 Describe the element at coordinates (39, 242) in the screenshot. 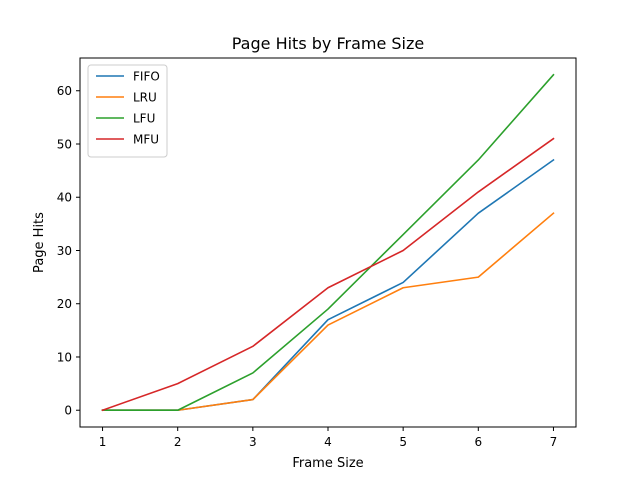

I see `y-axis-label: Page Hits` at that location.